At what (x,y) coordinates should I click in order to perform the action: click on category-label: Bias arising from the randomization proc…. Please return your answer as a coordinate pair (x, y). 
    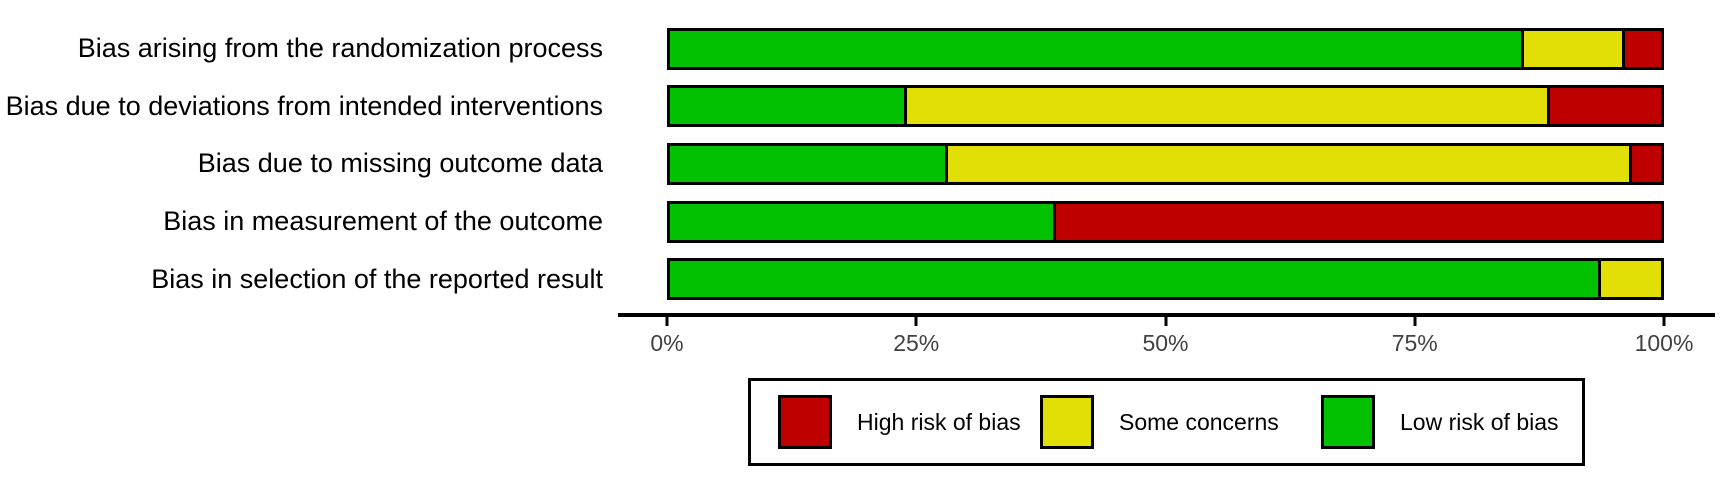
    Looking at the image, I should click on (340, 48).